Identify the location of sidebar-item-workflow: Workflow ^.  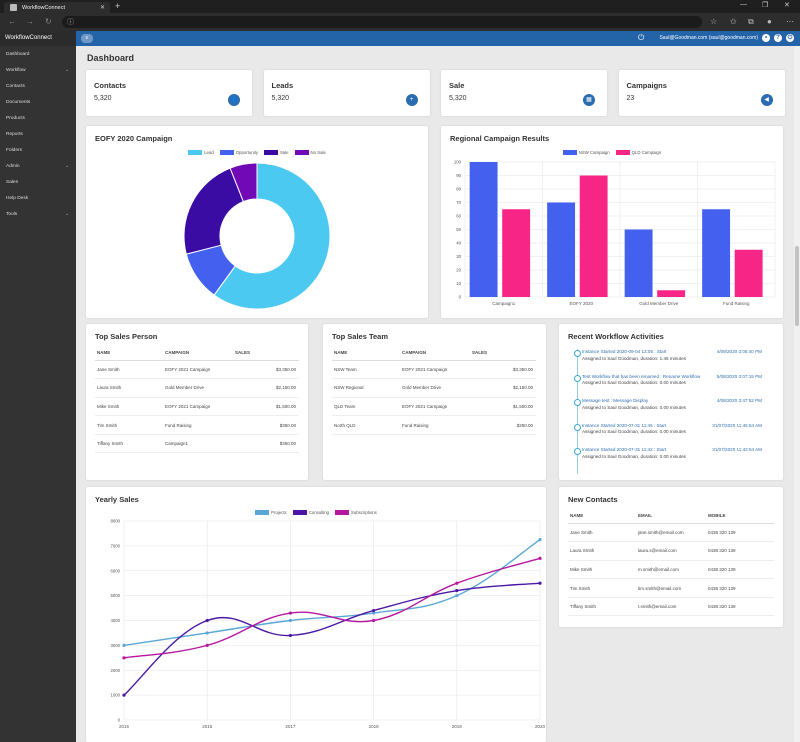
(38, 70).